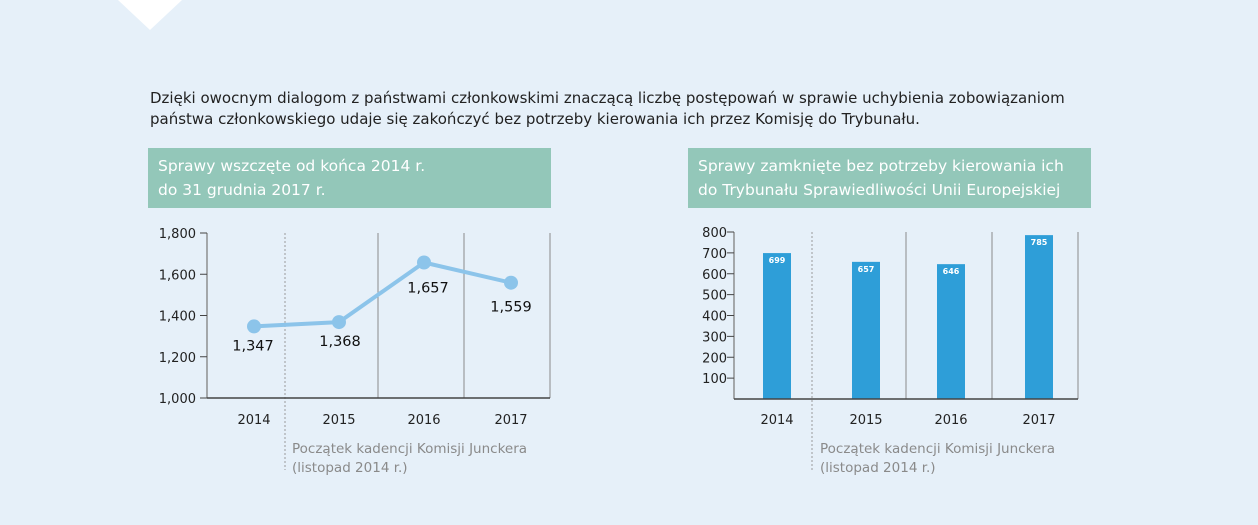 The width and height of the screenshot is (1258, 525). Describe the element at coordinates (714, 233) in the screenshot. I see `y-tick-label: 800` at that location.